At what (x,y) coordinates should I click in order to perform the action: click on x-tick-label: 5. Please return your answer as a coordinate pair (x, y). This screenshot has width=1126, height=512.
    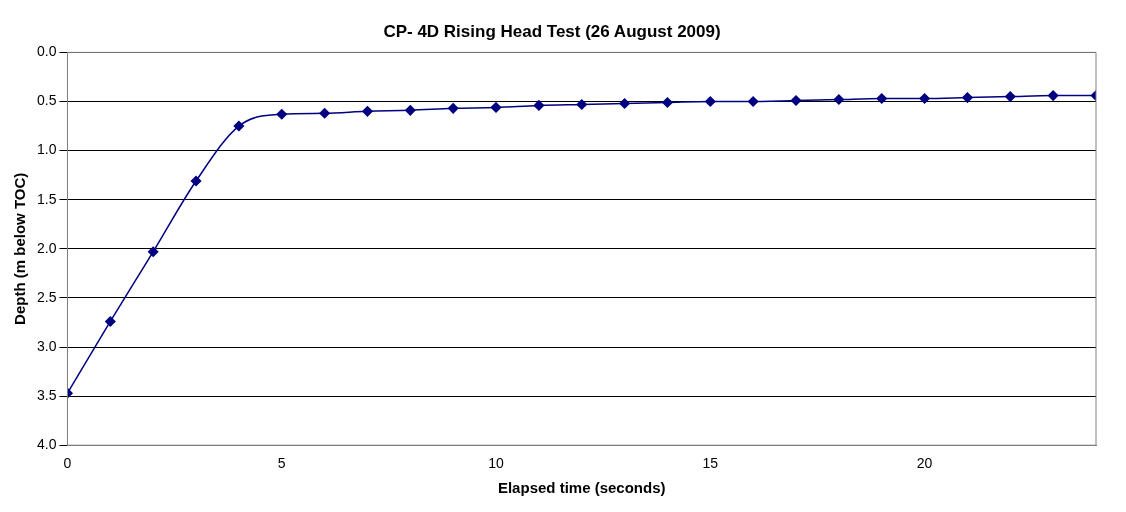
    Looking at the image, I should click on (281, 463).